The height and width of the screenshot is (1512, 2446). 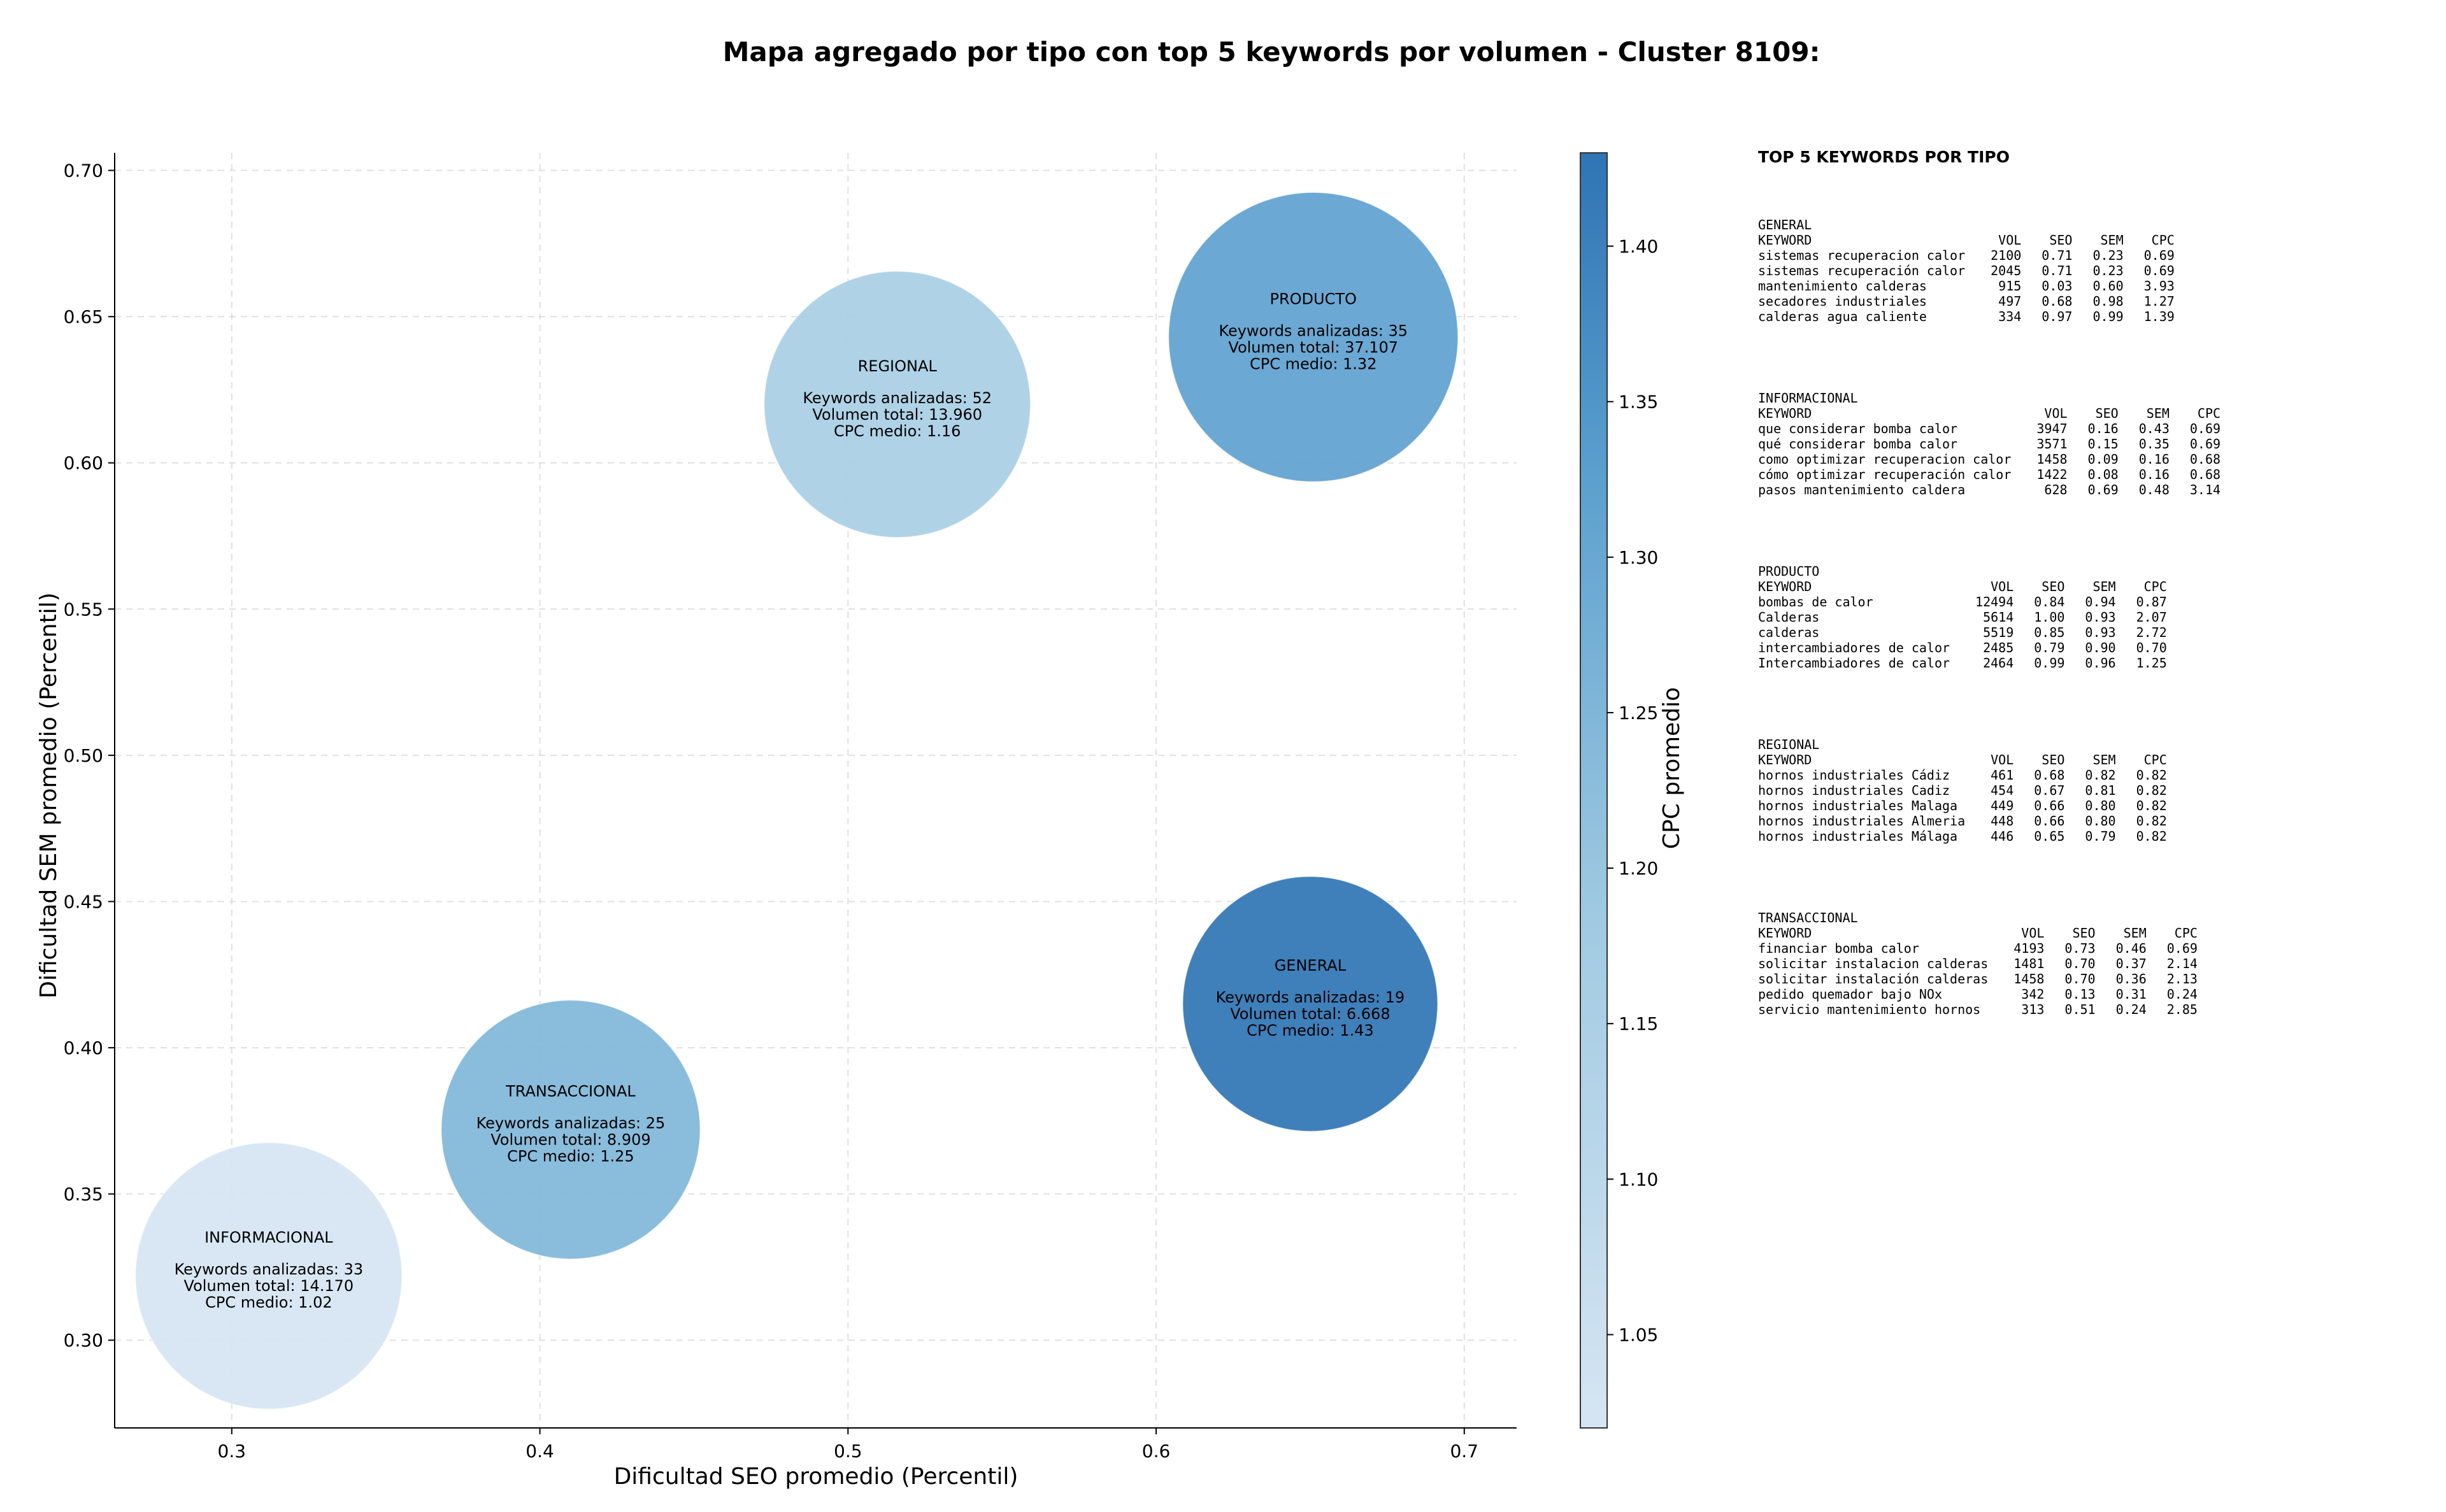 I want to click on cell-vol: 12494, so click(x=1994, y=602).